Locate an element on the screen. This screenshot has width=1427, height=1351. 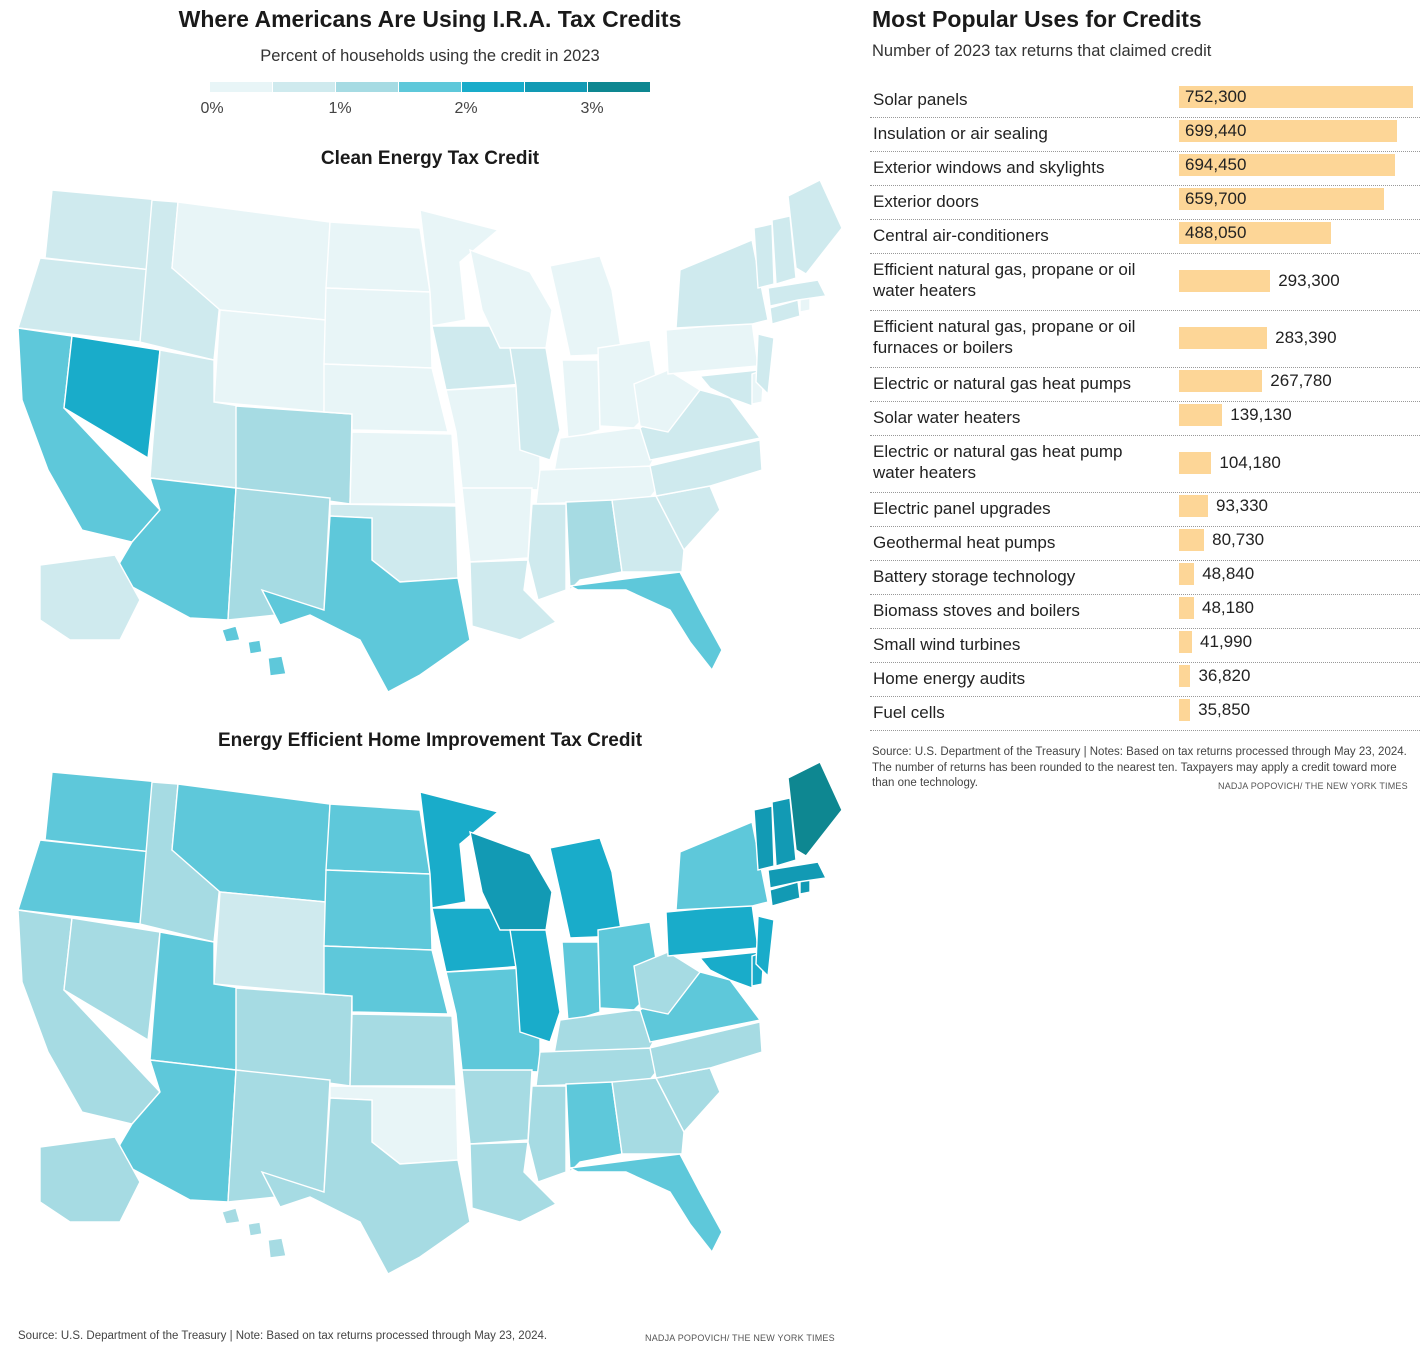
legend-tick-label: 1% is located at coordinates (340, 108).